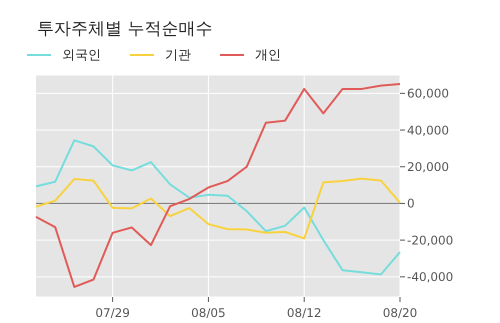 Image resolution: width=500 pixels, height=323 pixels. Describe the element at coordinates (208, 313) in the screenshot. I see `x-tick-label: 08/05` at that location.